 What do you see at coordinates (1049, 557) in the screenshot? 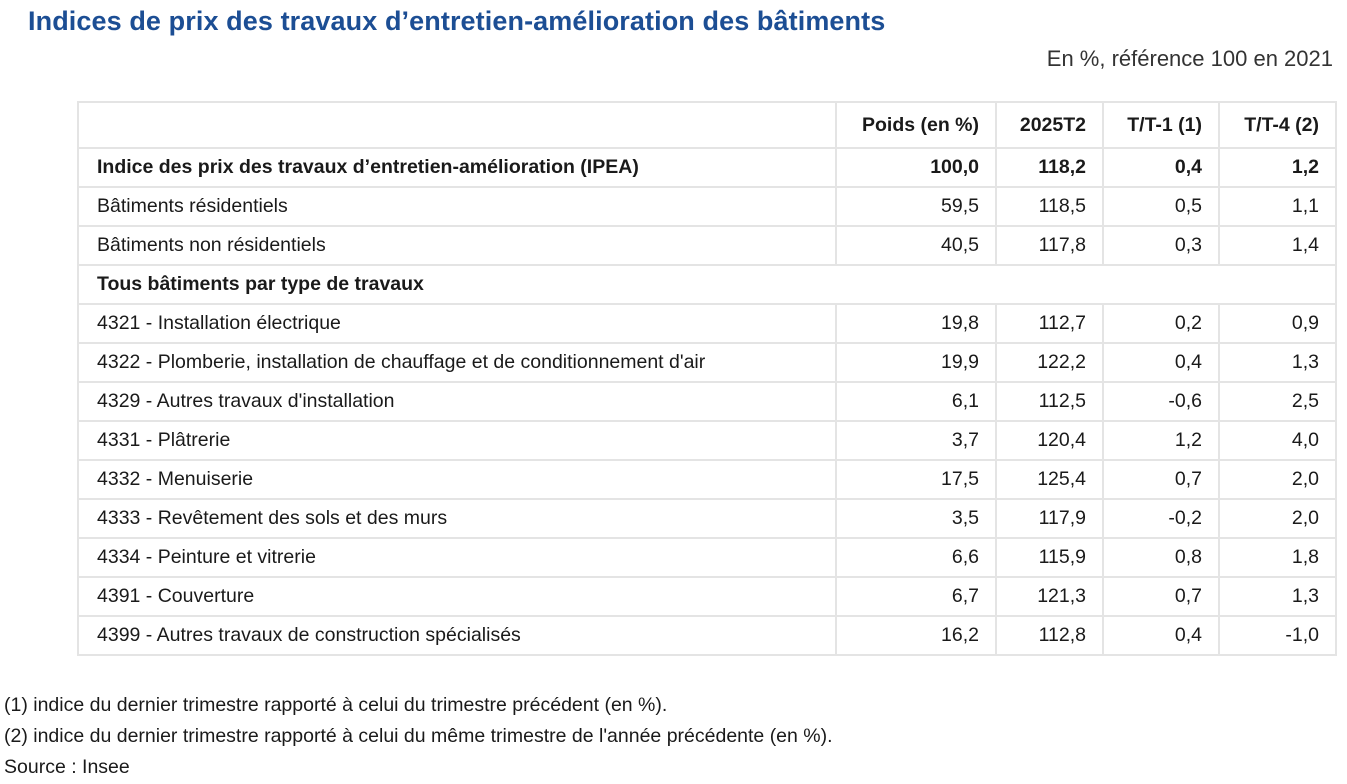
I see `cell-2025t2: 115,9` at bounding box center [1049, 557].